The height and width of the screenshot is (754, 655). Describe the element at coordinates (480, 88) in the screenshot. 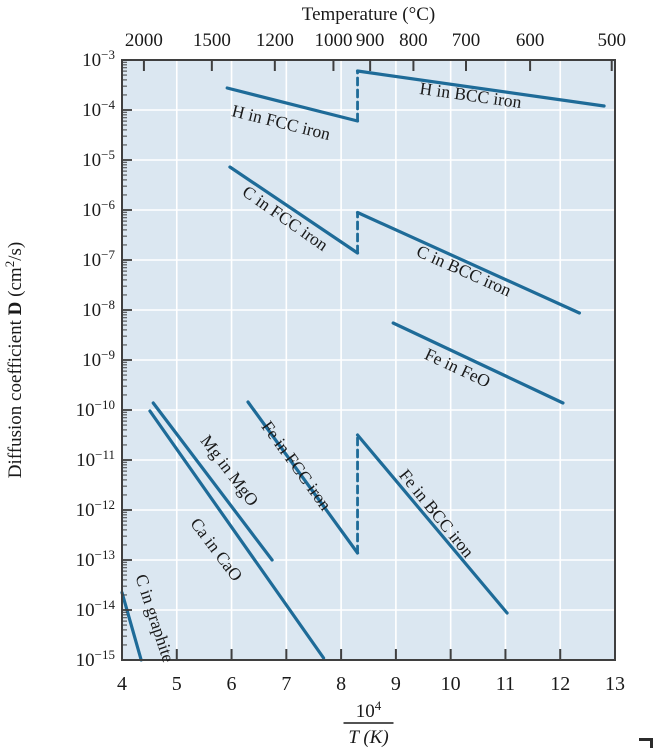

I see `series-line-h-in-bcc-iron` at that location.